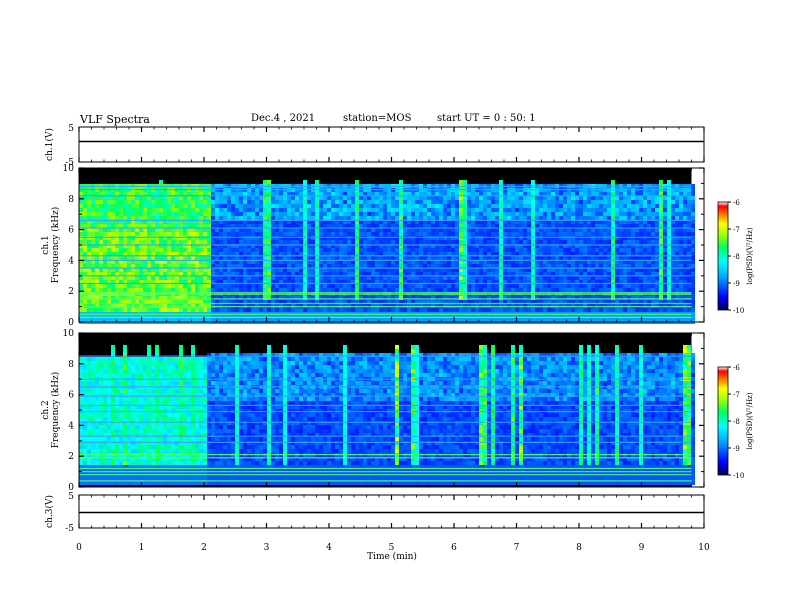 This screenshot has height=612, width=792. Describe the element at coordinates (283, 118) in the screenshot. I see `date-label: Dec.4 , 2021` at that location.